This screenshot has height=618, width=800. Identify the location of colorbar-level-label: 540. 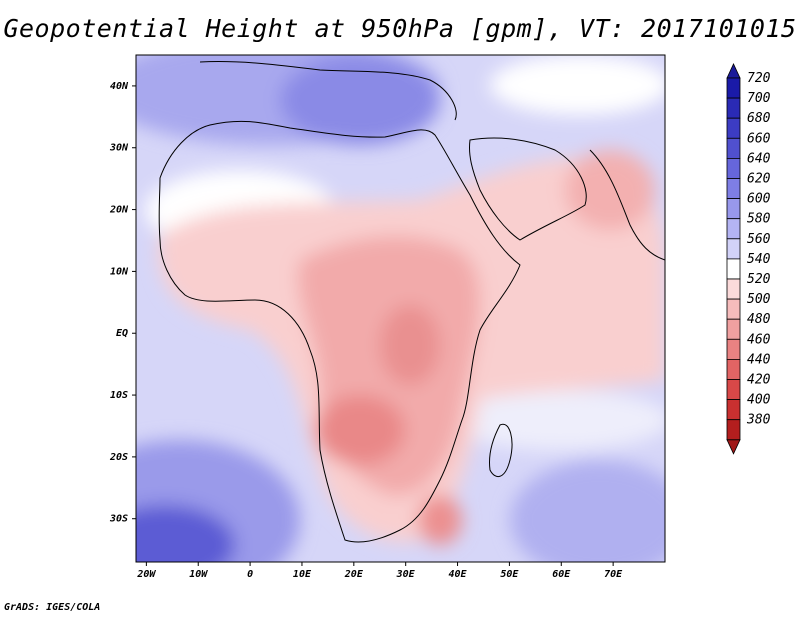
(759, 259).